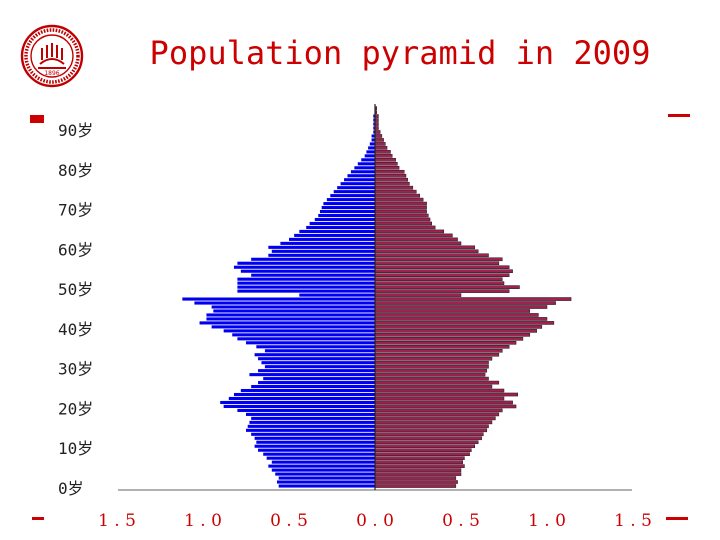 Image resolution: width=720 pixels, height=540 pixels. What do you see at coordinates (75, 210) in the screenshot?
I see `y-tick-label: 70岁` at bounding box center [75, 210].